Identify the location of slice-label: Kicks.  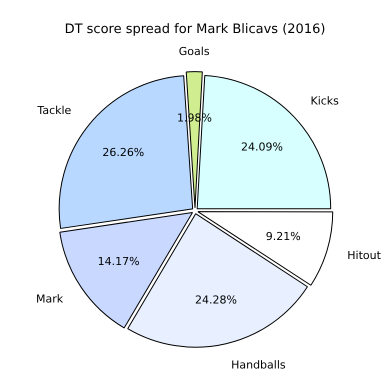
(325, 101).